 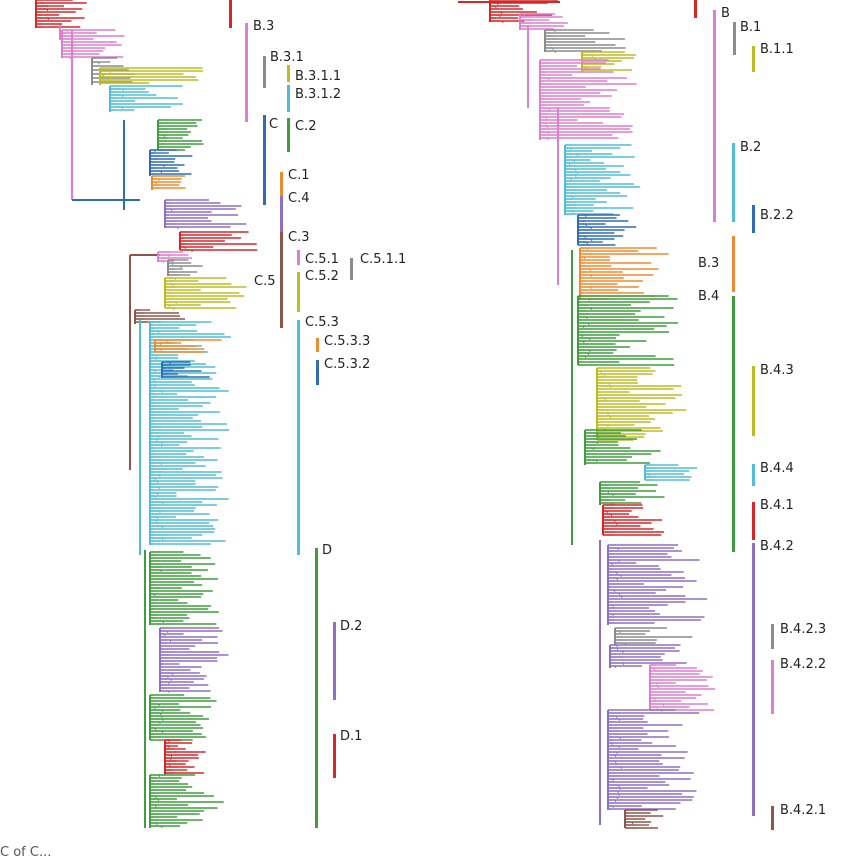 I want to click on right-label-b-4-2-1: B.4.2.1, so click(x=803, y=810).